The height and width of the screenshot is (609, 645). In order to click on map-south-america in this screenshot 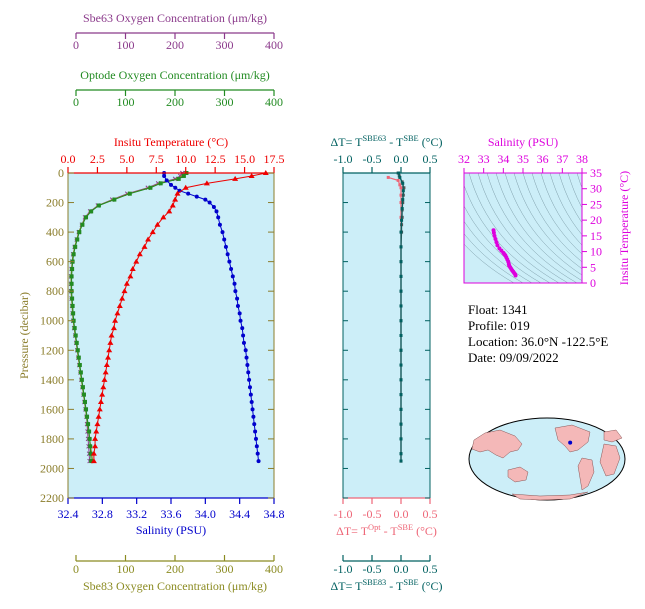, I will do `click(586, 474)`.